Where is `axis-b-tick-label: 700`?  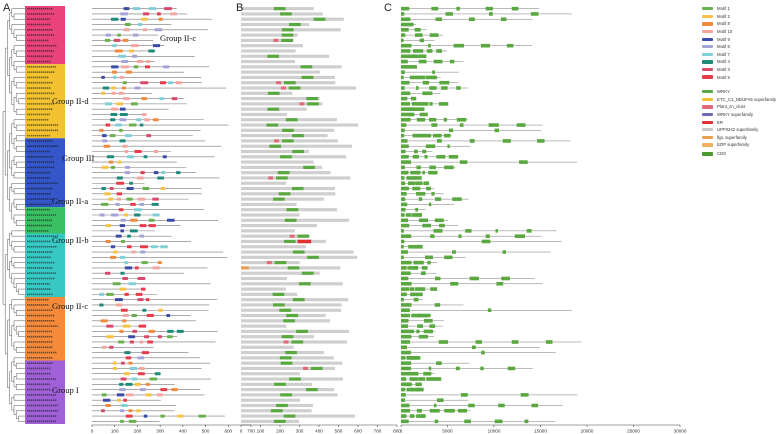
axis-b-tick-label: 700 is located at coordinates (378, 431).